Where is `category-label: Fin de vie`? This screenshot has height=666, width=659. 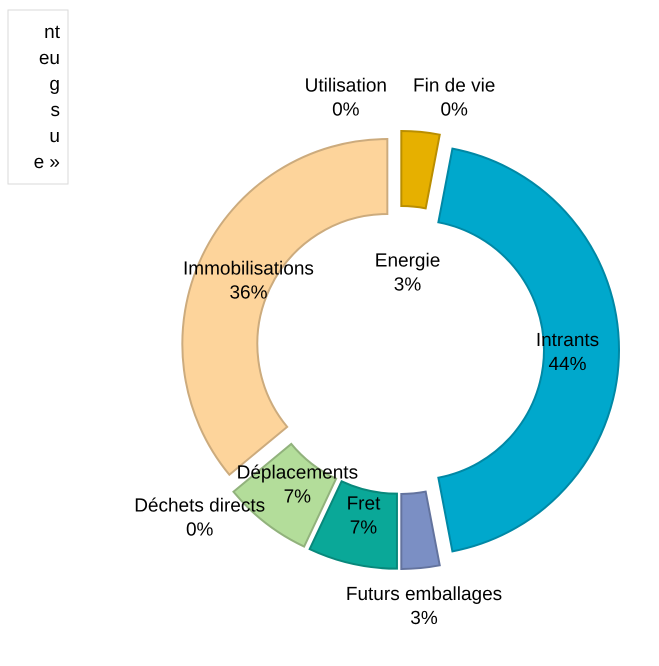
category-label: Fin de vie is located at coordinates (454, 86).